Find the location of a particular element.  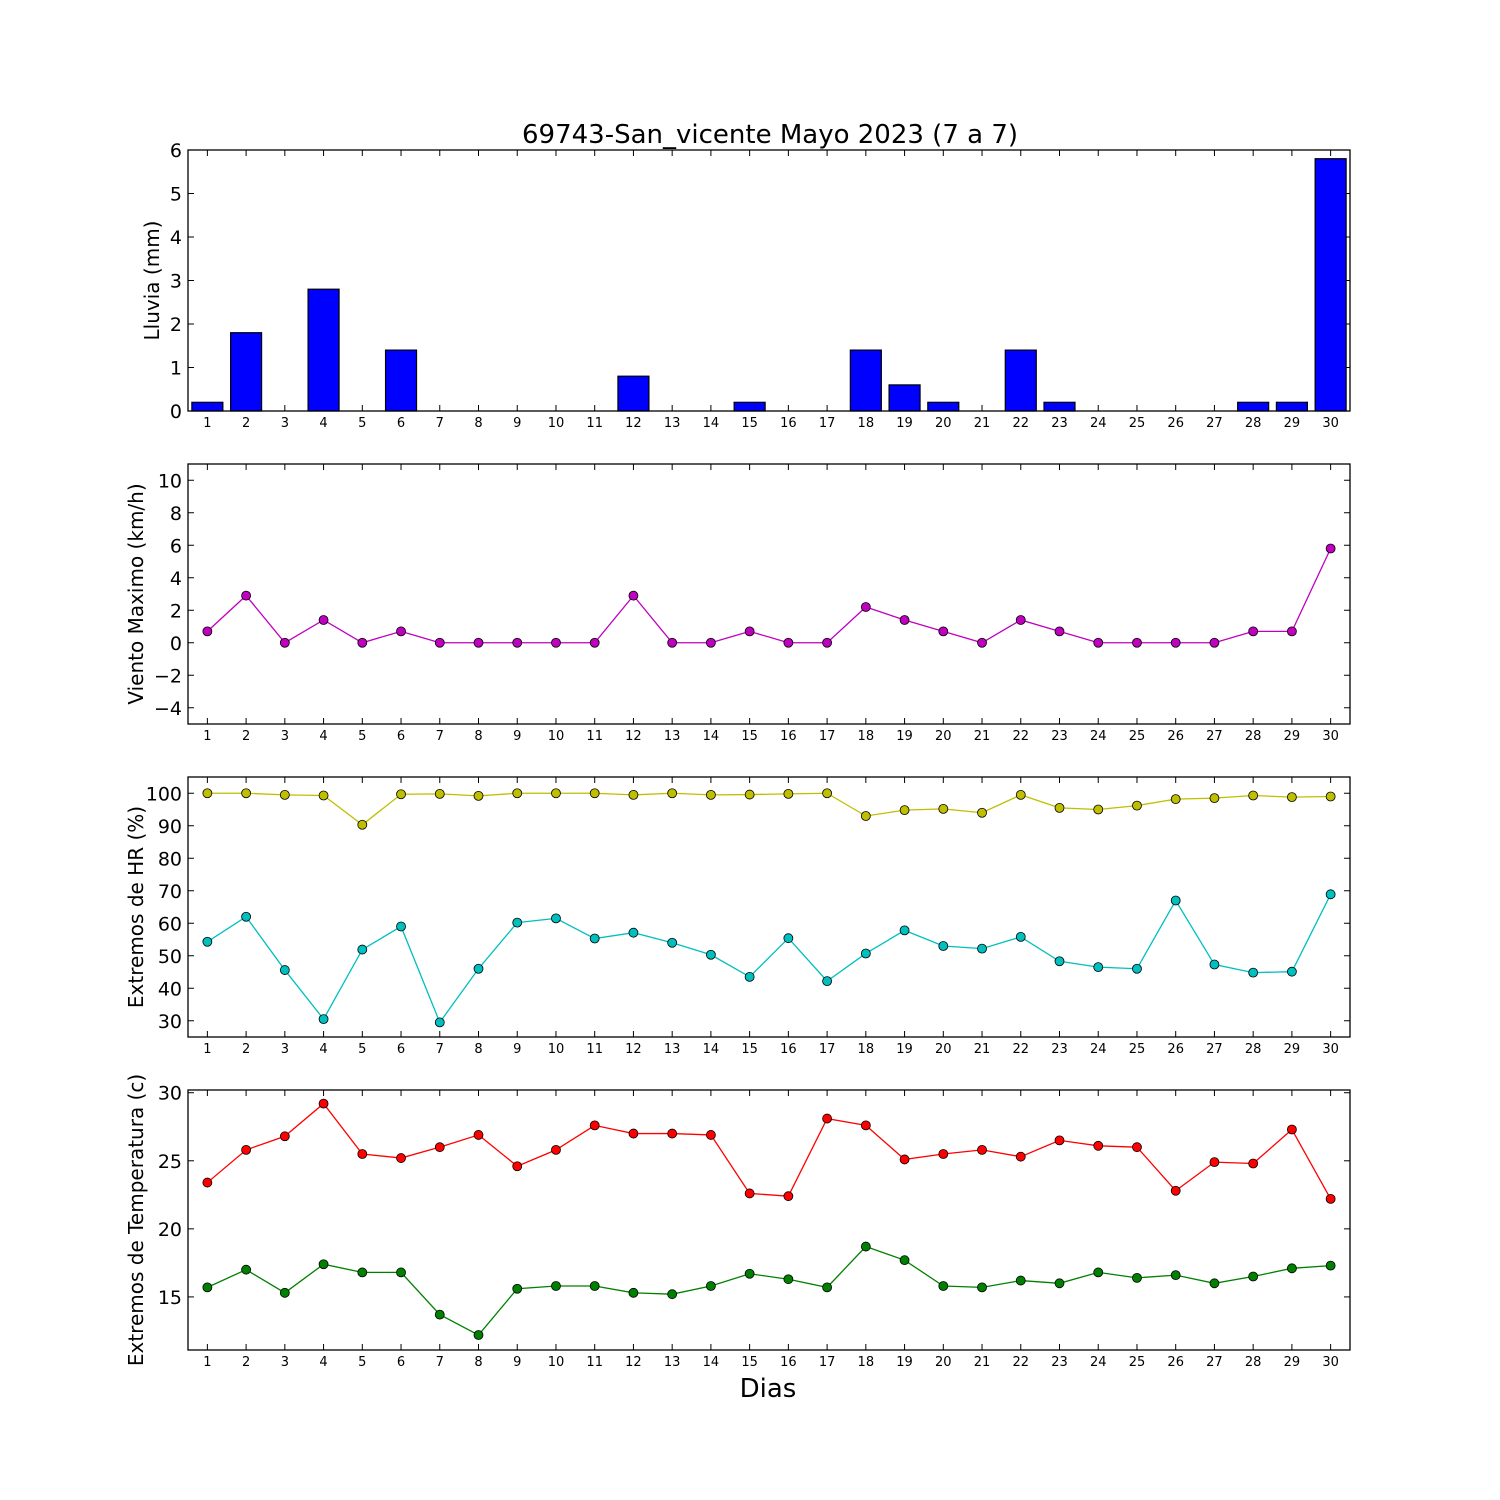

subplot-4-xtick-label: 16 is located at coordinates (788, 1362).